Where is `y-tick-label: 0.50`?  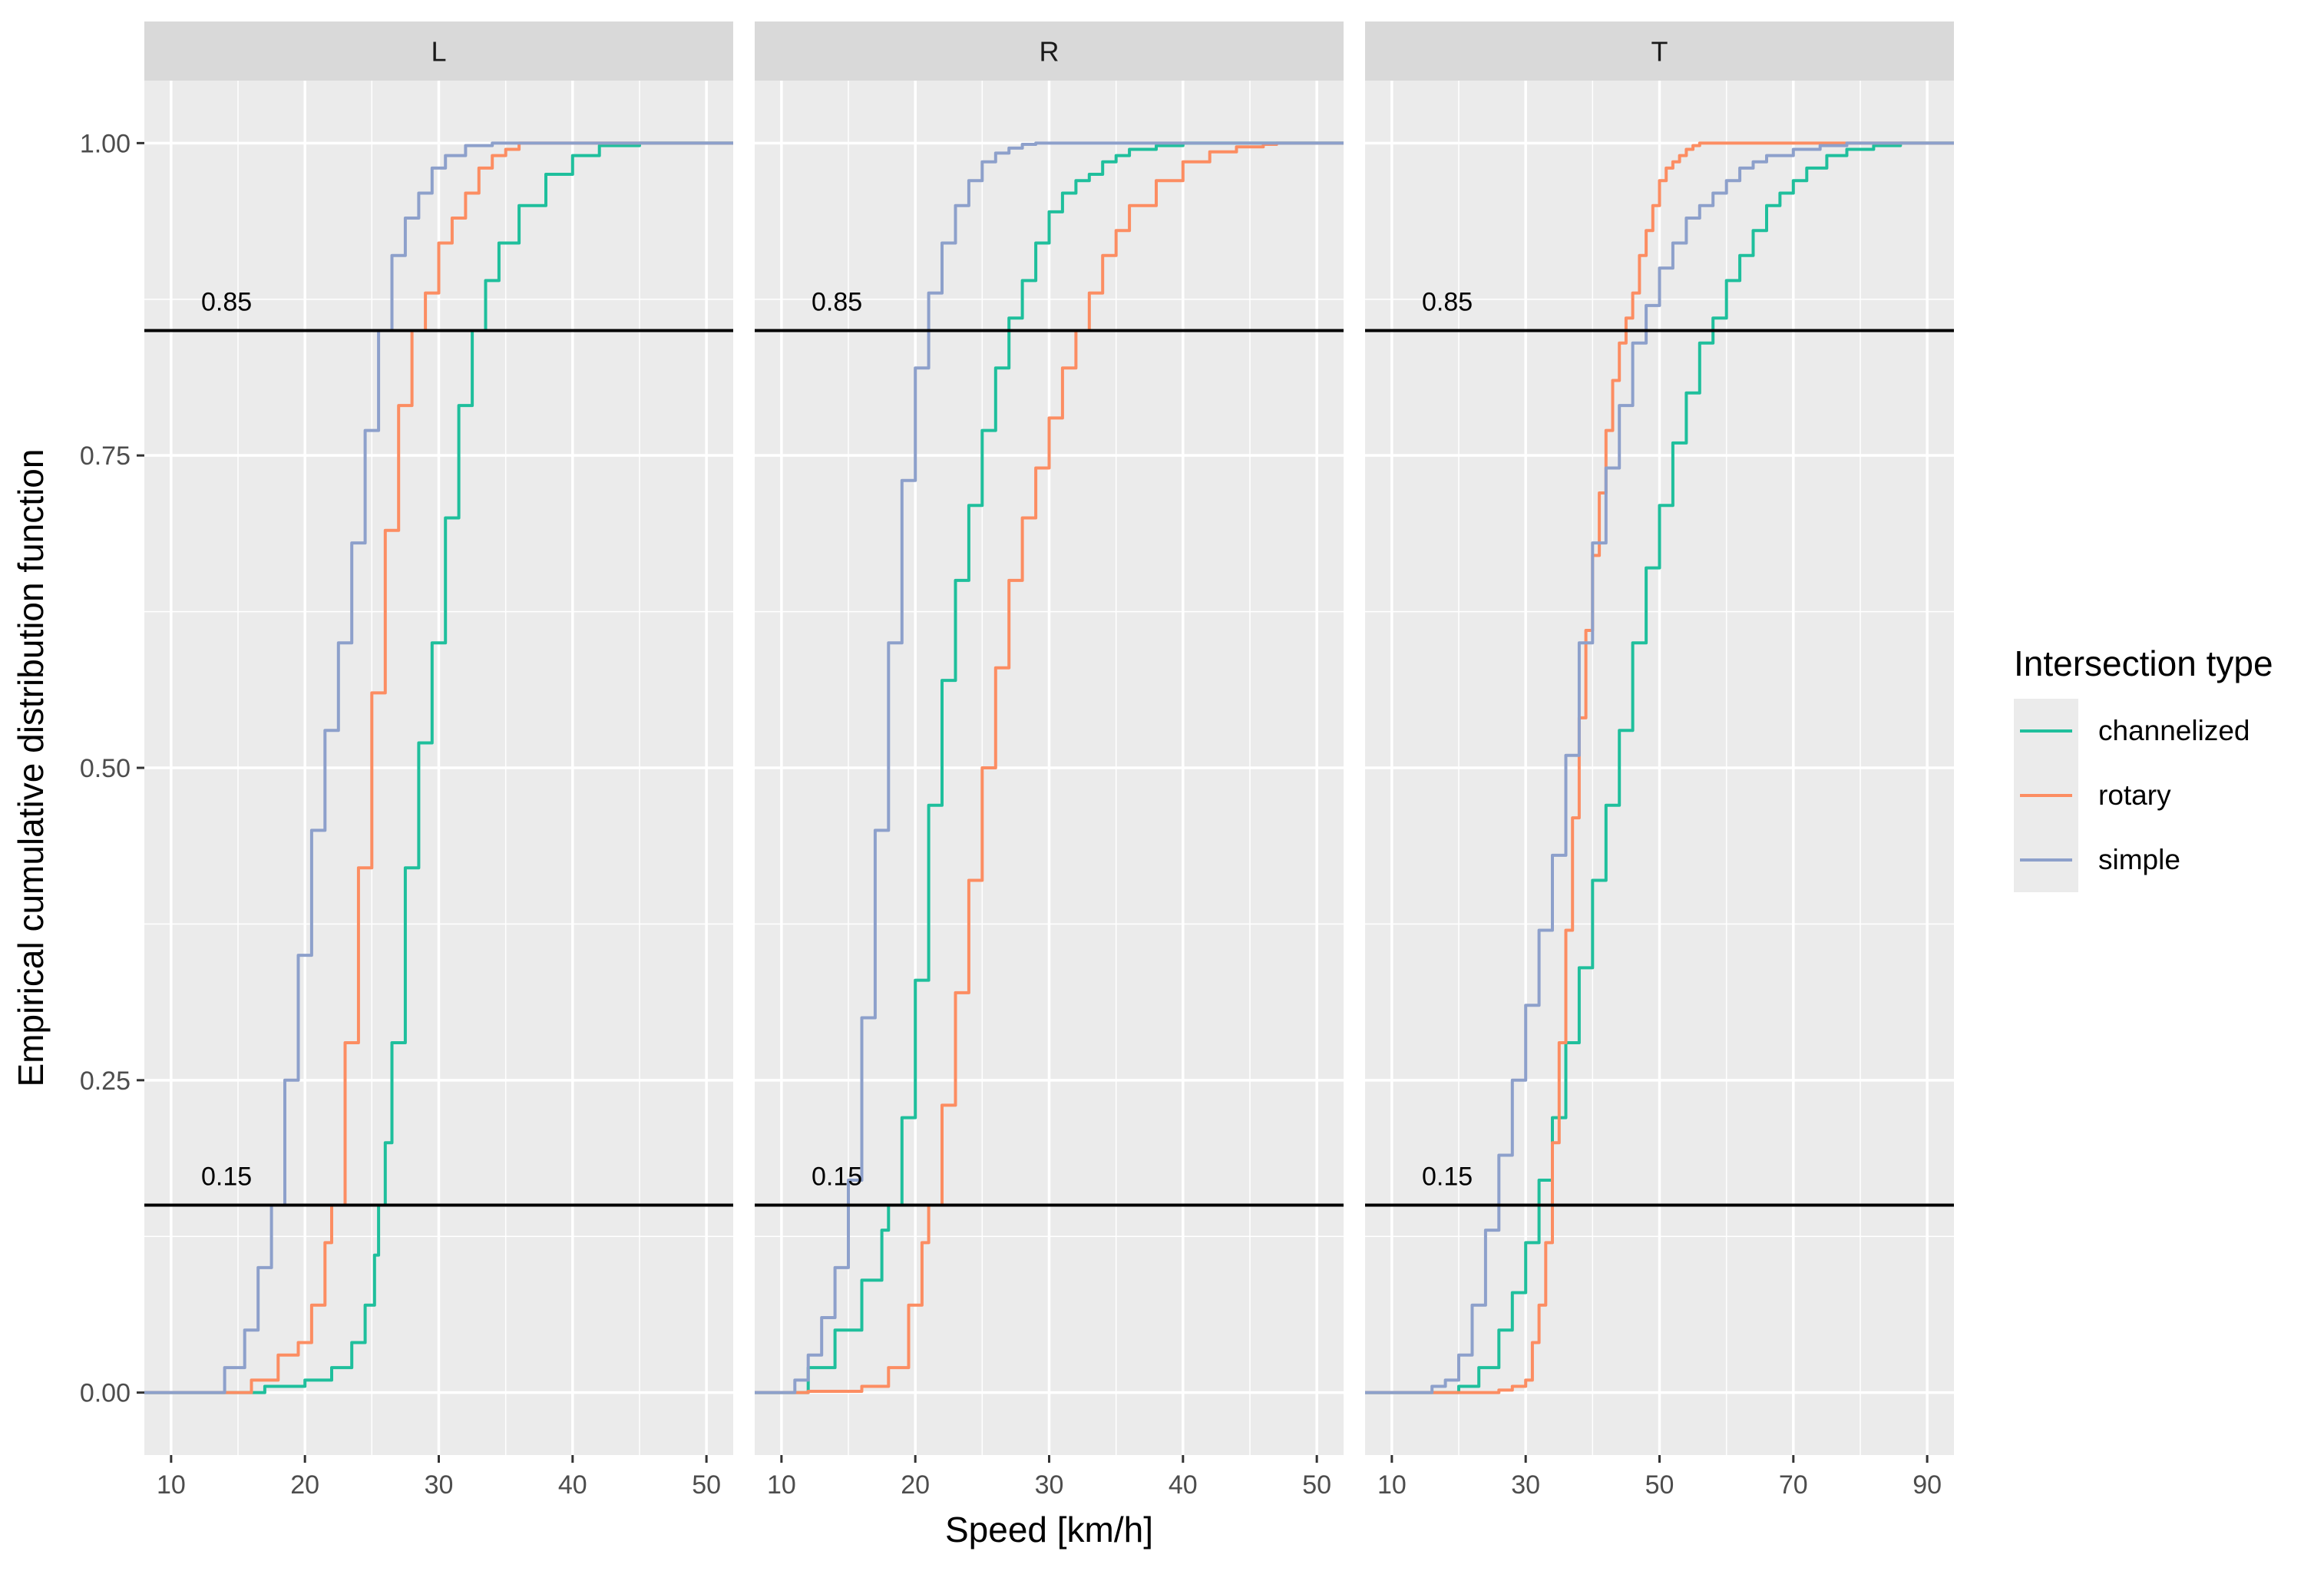
y-tick-label: 0.50 is located at coordinates (105, 768).